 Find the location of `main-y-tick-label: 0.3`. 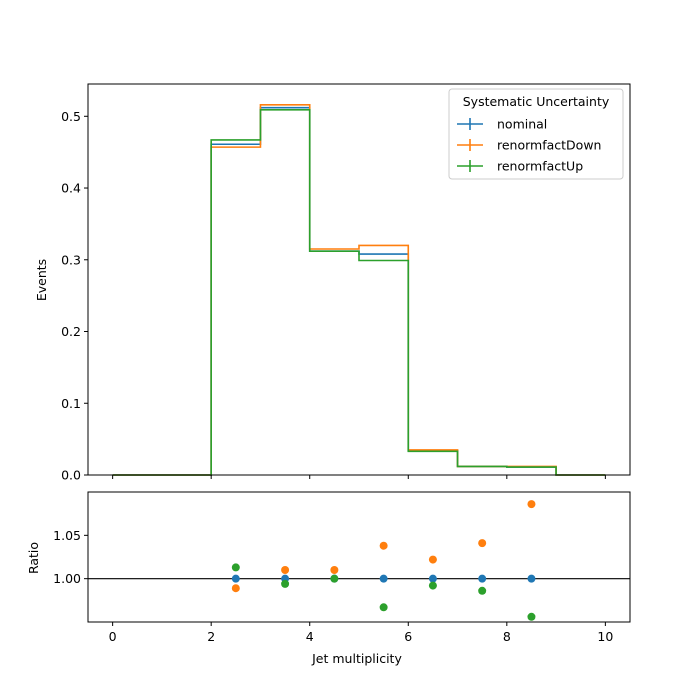

main-y-tick-label: 0.3 is located at coordinates (71, 259).